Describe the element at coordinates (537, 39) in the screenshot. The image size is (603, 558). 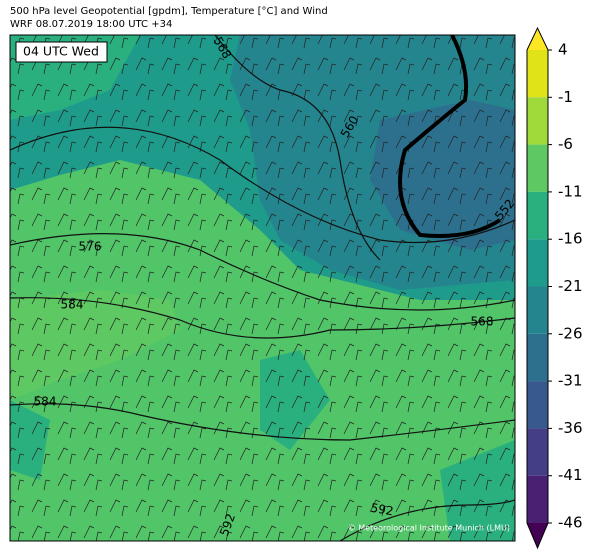
I see `colorbar-extend-top` at that location.